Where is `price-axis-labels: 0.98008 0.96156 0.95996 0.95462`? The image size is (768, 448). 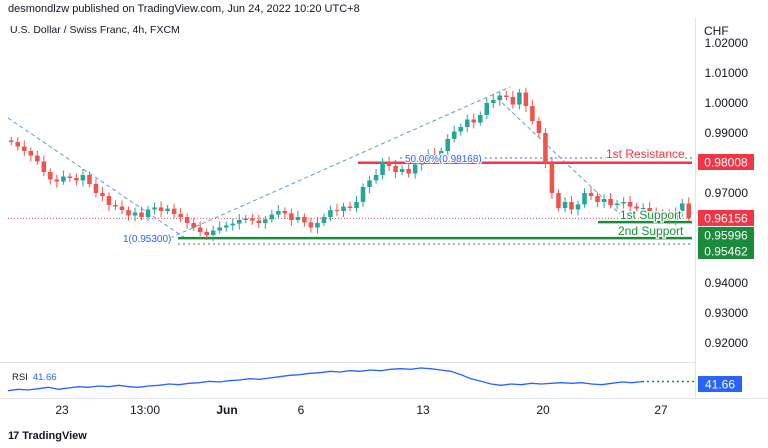
price-axis-labels: 0.98008 0.96156 0.95996 0.95462 is located at coordinates (726, 206).